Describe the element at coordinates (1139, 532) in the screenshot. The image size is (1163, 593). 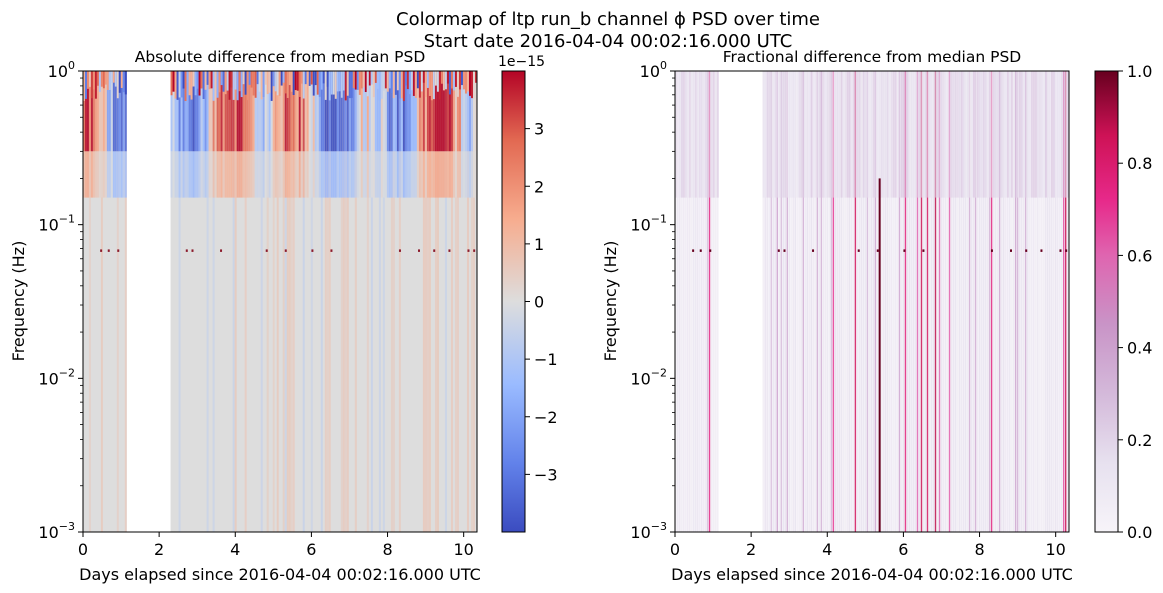
I see `colorbar-tick-label: 0.0` at that location.